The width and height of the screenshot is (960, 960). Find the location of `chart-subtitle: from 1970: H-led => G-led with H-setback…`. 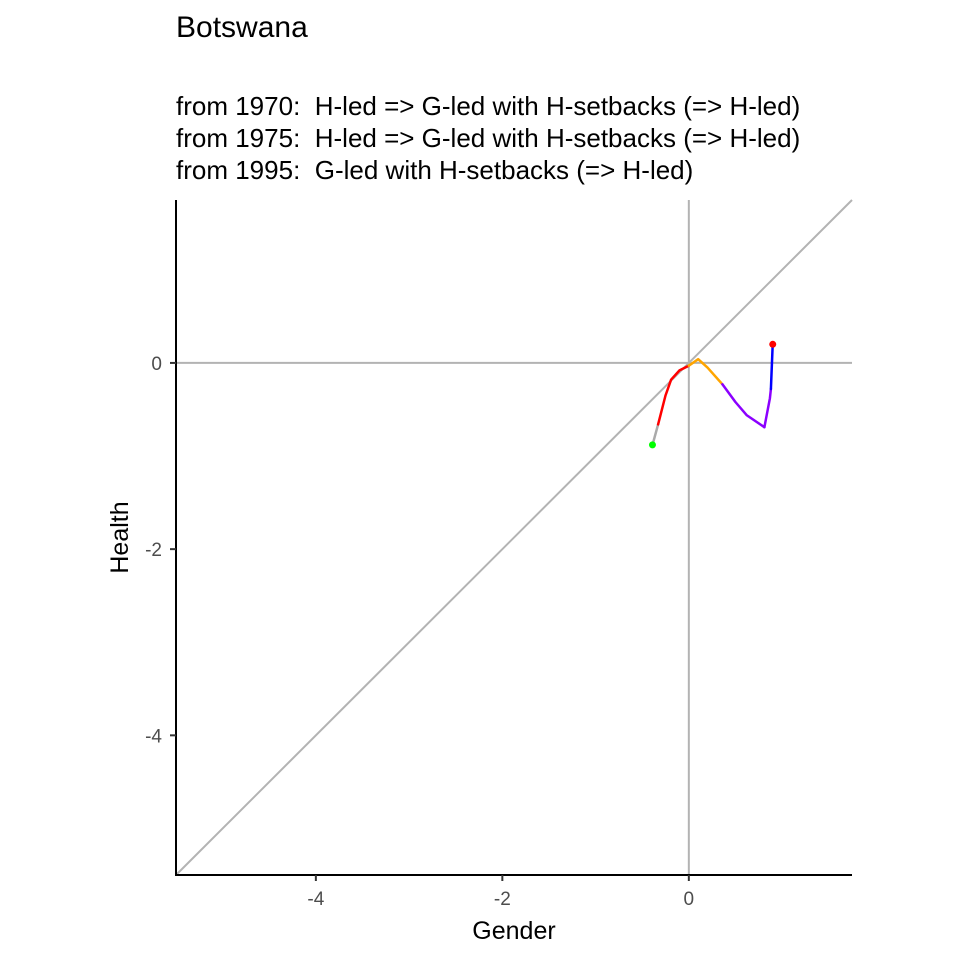

chart-subtitle: from 1970: H-led => G-led with H-setback… is located at coordinates (488, 138).